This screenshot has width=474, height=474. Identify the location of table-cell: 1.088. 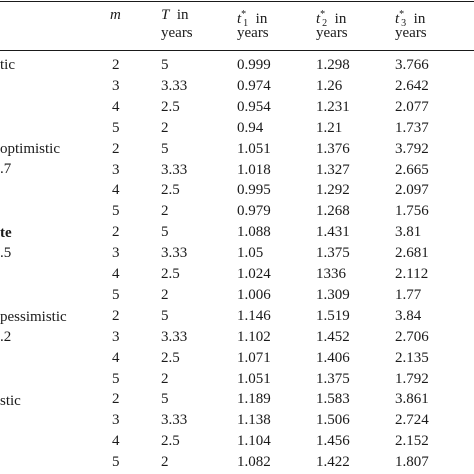
(254, 232).